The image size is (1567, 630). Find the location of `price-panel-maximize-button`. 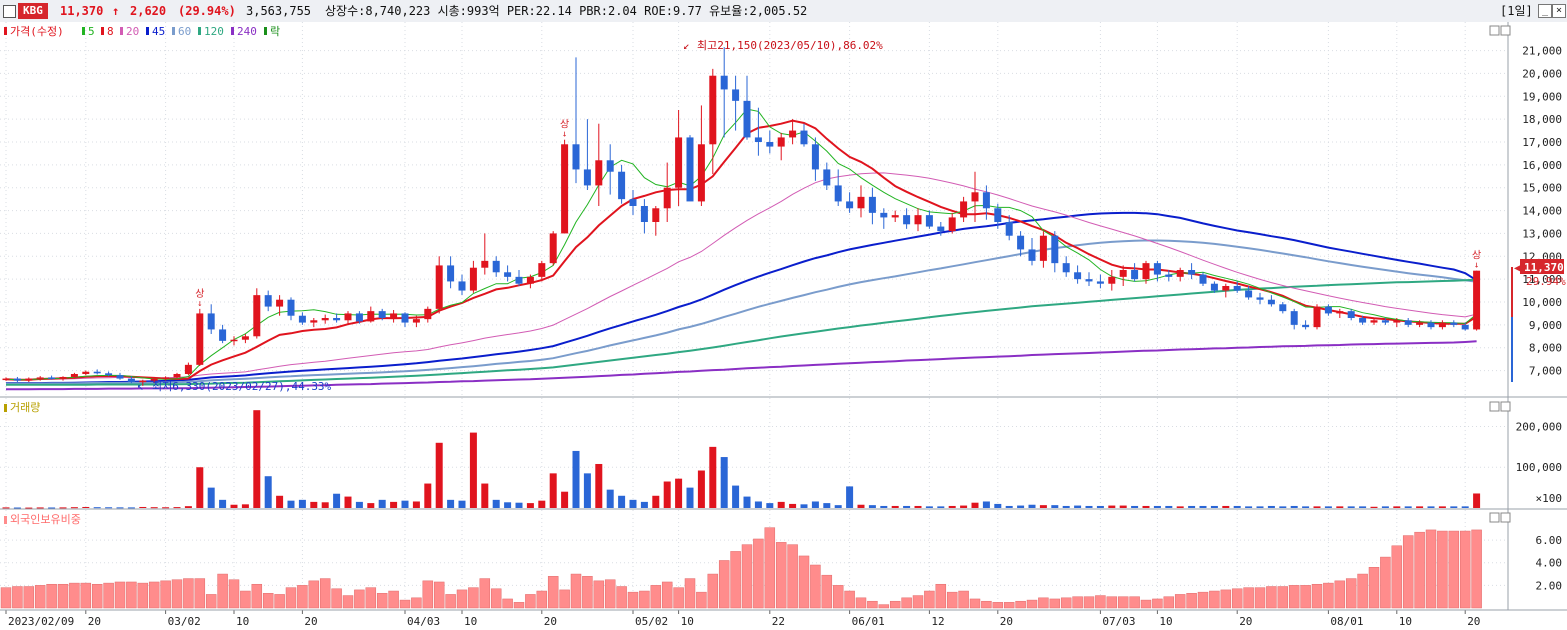

price-panel-maximize-button is located at coordinates (1494, 30).